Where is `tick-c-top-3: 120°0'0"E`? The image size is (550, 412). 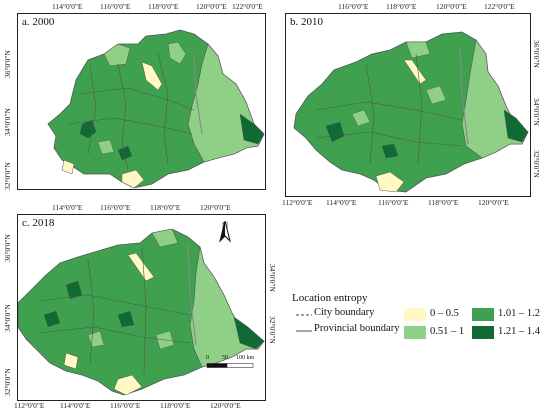 tick-c-top-3: 120°0'0"E is located at coordinates (215, 207).